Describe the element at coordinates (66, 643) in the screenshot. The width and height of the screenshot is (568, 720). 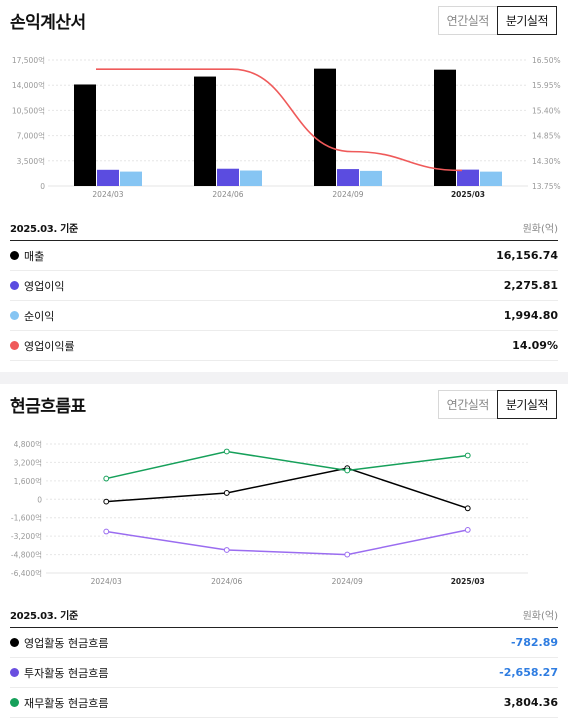
I see `operating-cf-label: 영업활동 현금흐름` at that location.